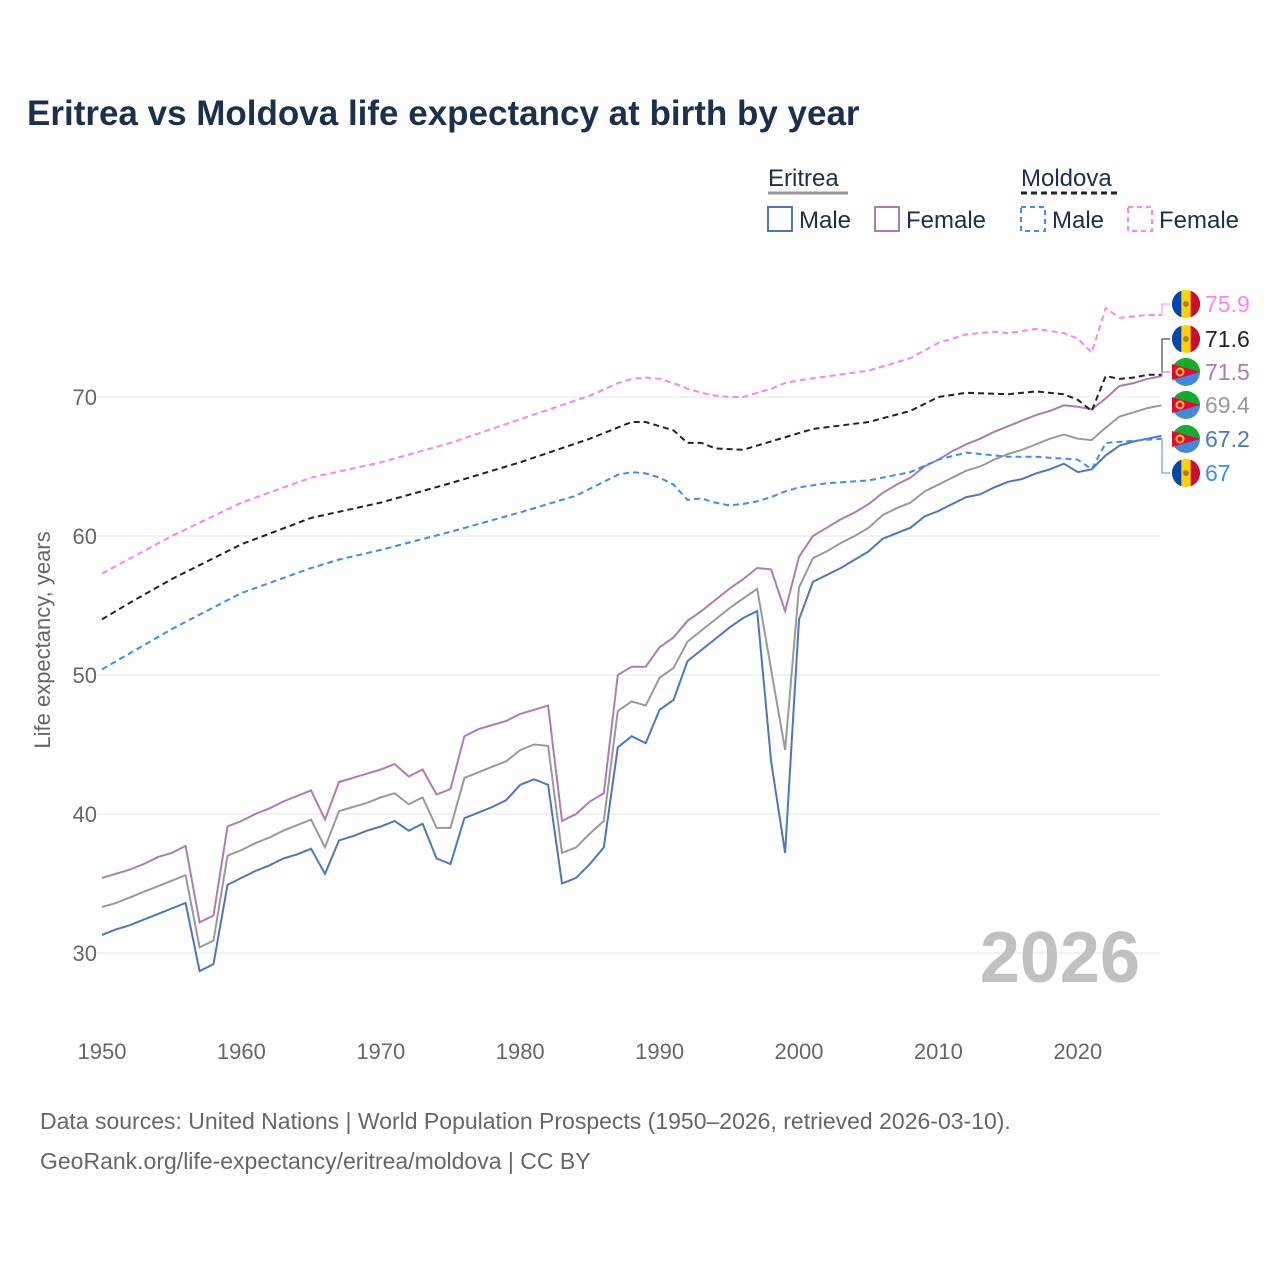 This screenshot has width=1280, height=1280. I want to click on x-tick-label: 1970, so click(380, 1051).